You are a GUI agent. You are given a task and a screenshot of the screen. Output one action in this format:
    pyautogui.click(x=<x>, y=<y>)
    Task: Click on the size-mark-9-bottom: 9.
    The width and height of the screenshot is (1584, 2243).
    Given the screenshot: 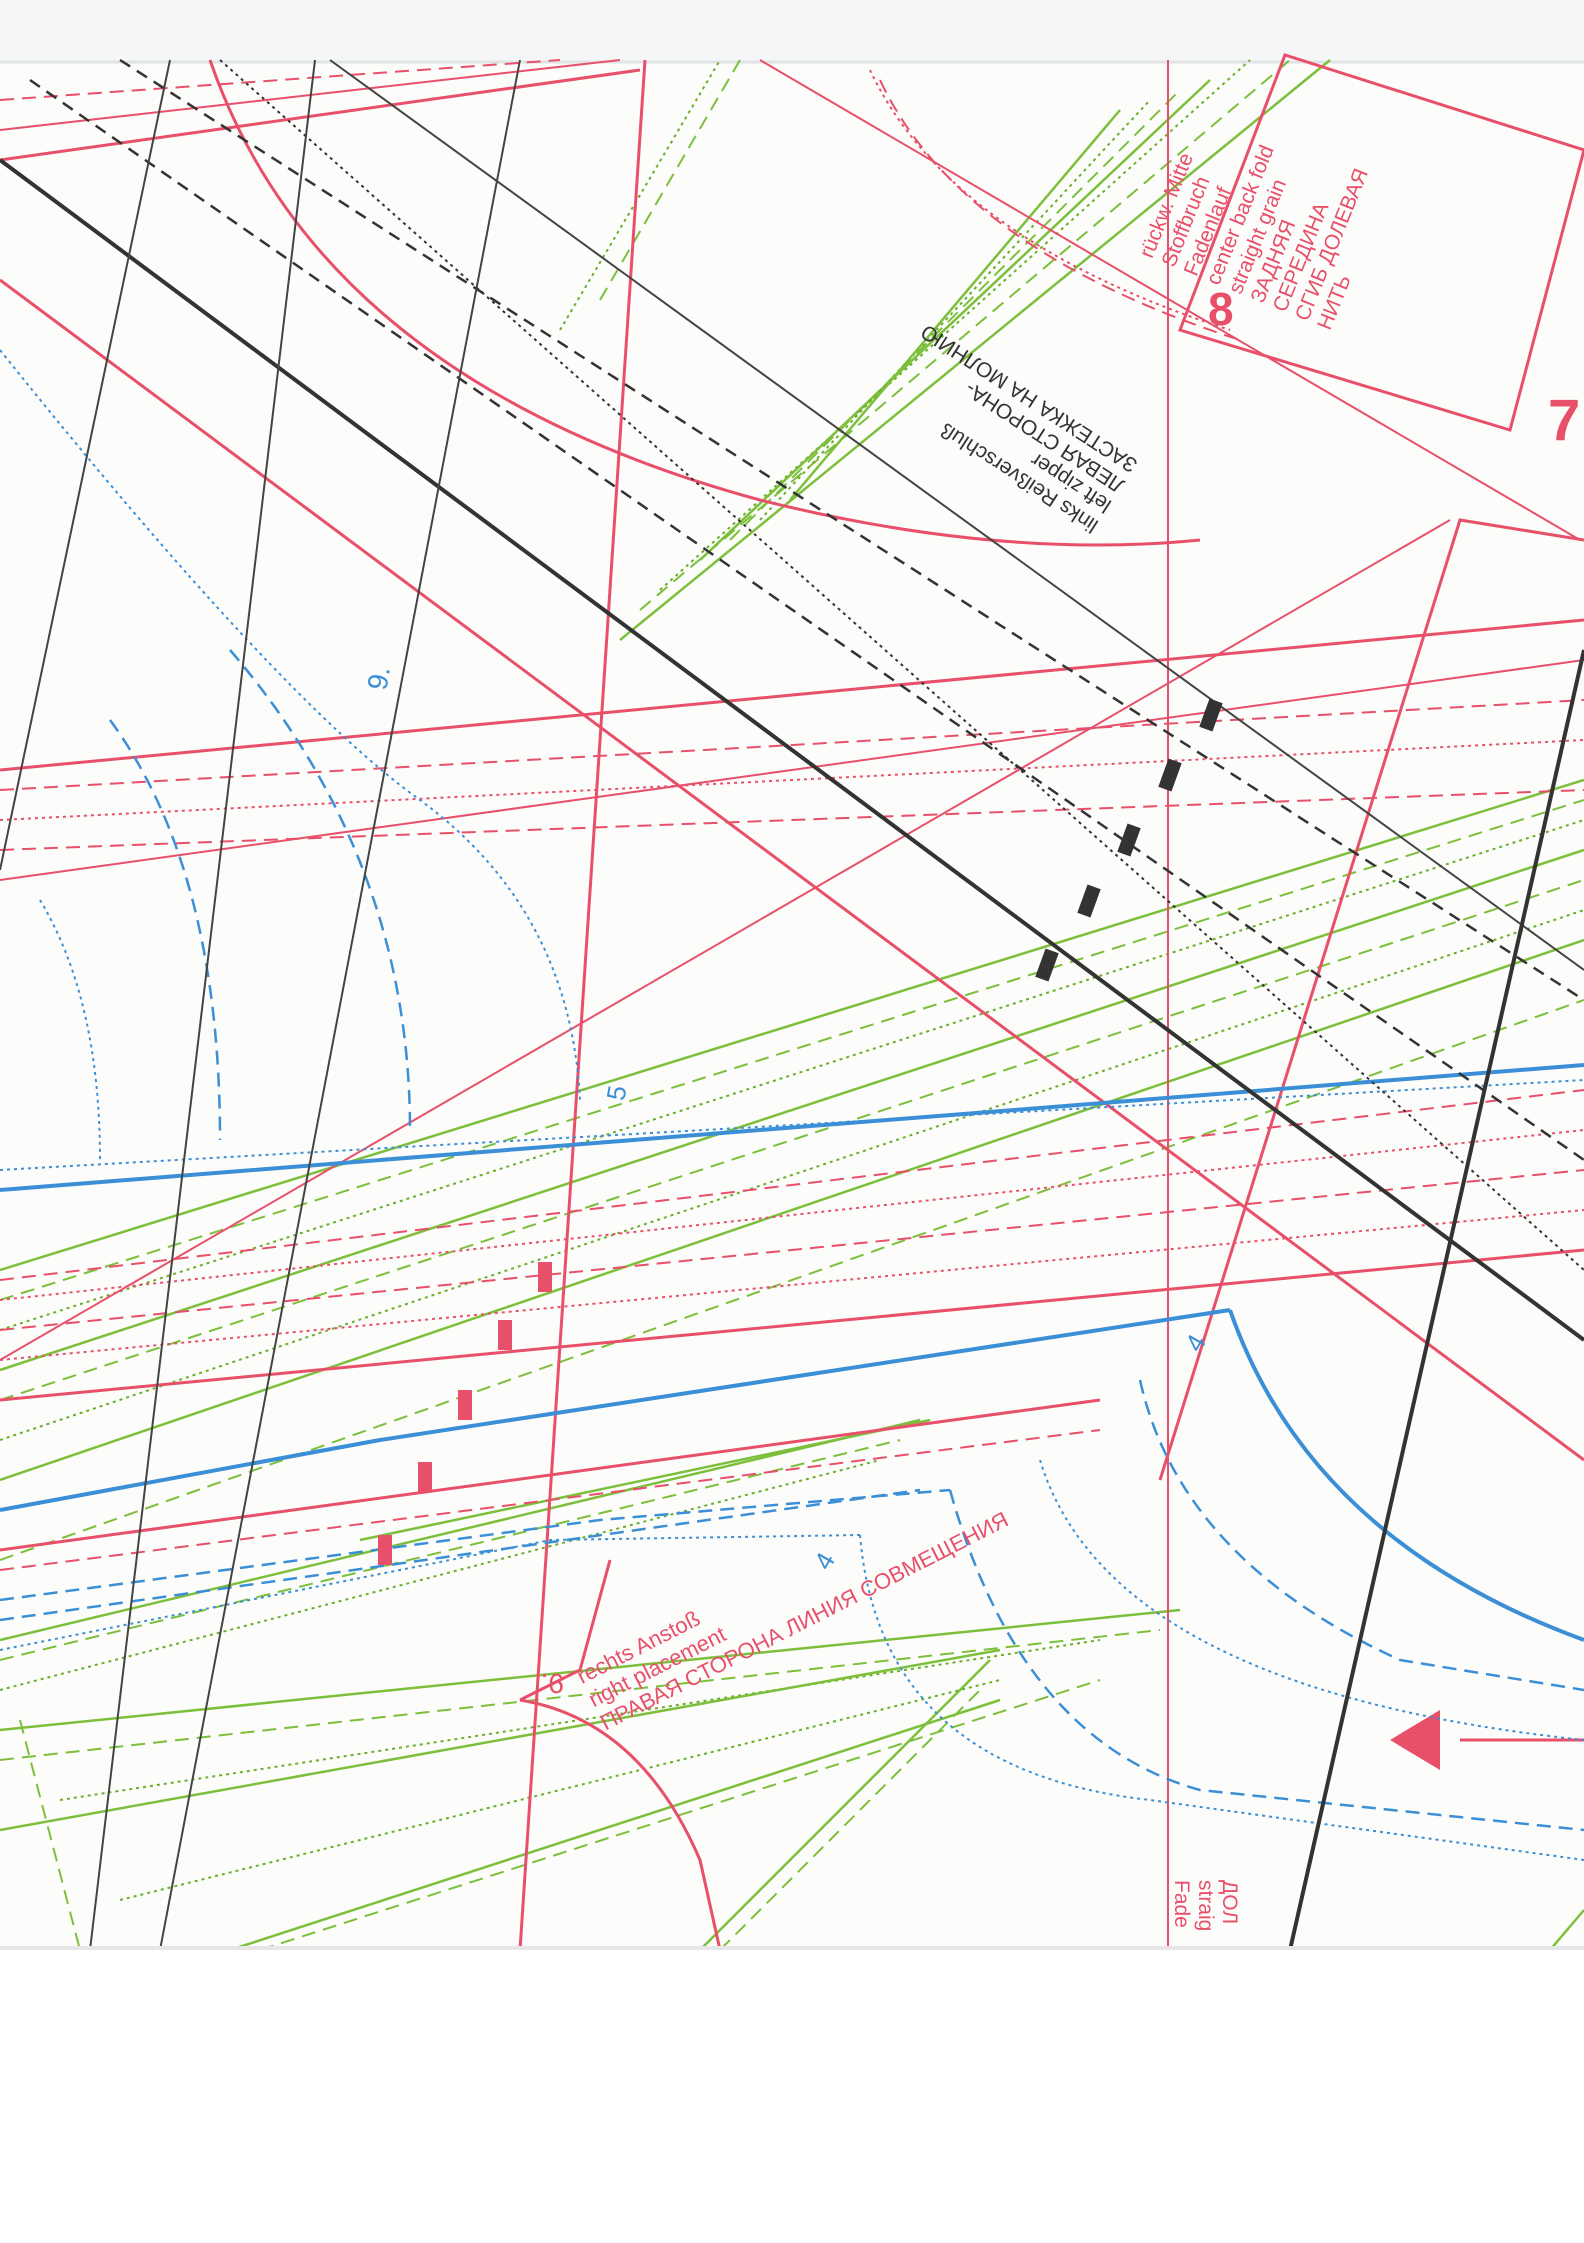 What is the action you would take?
    pyautogui.click(x=552, y=1683)
    